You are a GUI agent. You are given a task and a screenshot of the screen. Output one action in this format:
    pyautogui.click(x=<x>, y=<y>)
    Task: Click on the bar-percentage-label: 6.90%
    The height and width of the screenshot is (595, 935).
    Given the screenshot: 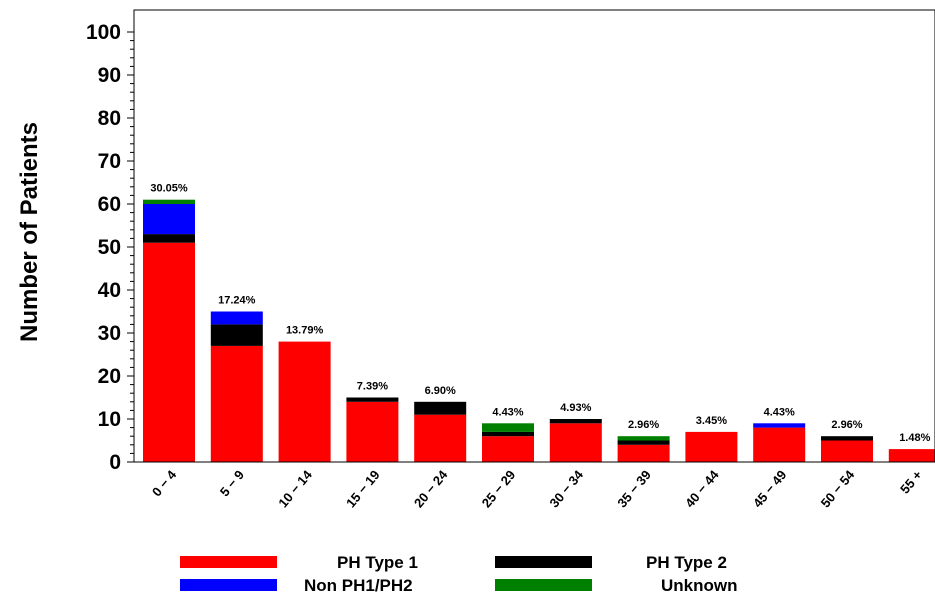 What is the action you would take?
    pyautogui.click(x=440, y=391)
    